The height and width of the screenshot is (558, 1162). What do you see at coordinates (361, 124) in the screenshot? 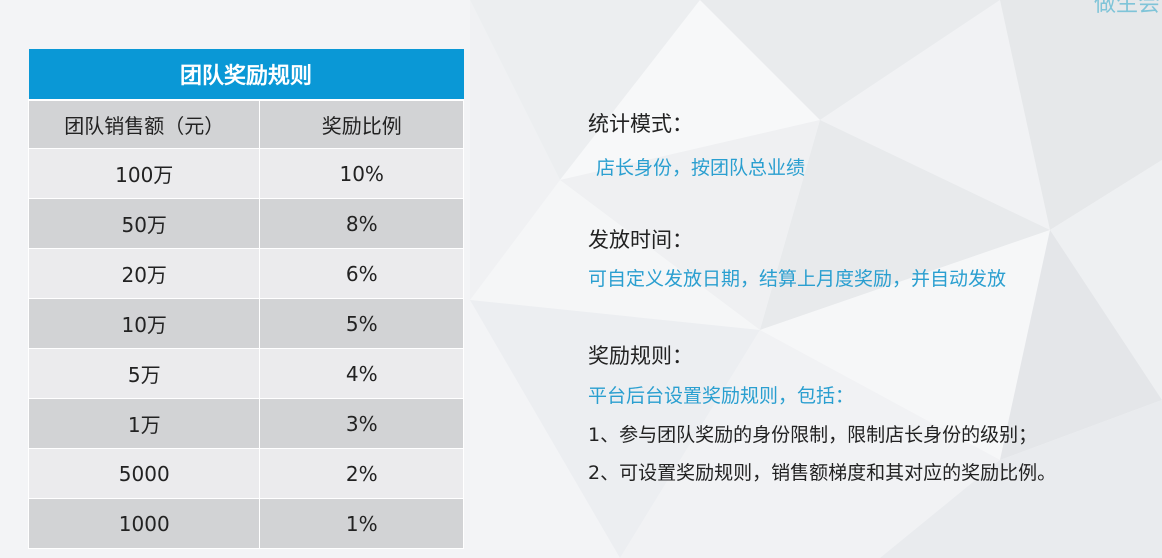
I see `column-header-ratio: 奖励比例` at bounding box center [361, 124].